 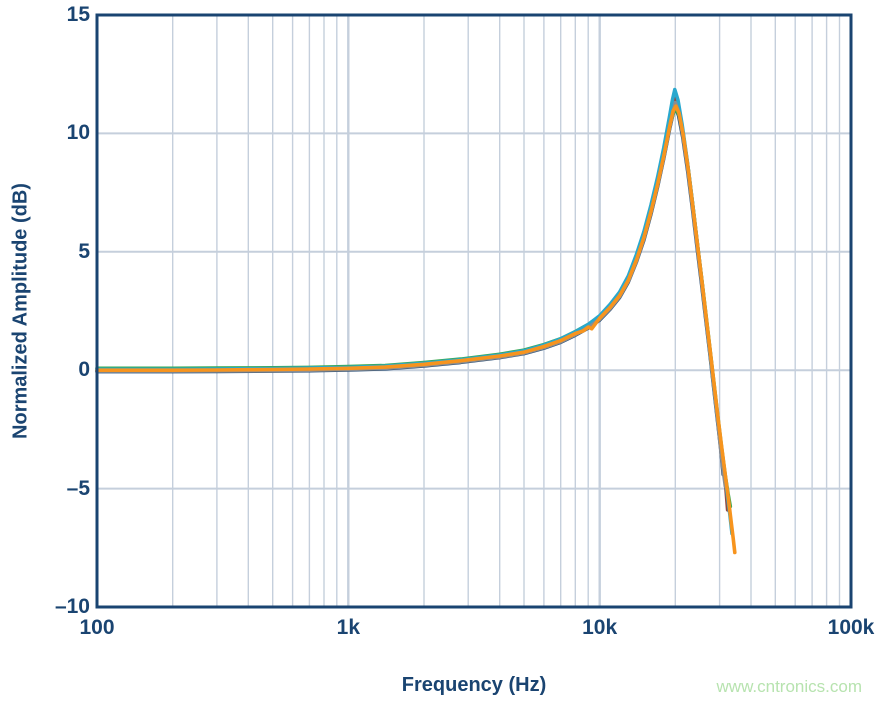 What do you see at coordinates (72, 606) in the screenshot?
I see `y-tick-label: –10` at bounding box center [72, 606].